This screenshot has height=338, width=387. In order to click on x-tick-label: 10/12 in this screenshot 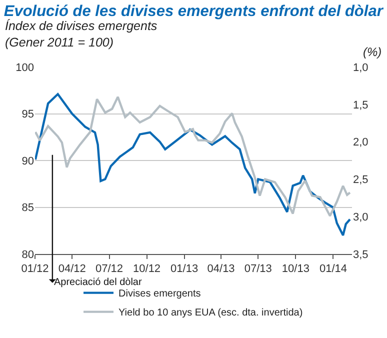, I will do `click(147, 269)`.